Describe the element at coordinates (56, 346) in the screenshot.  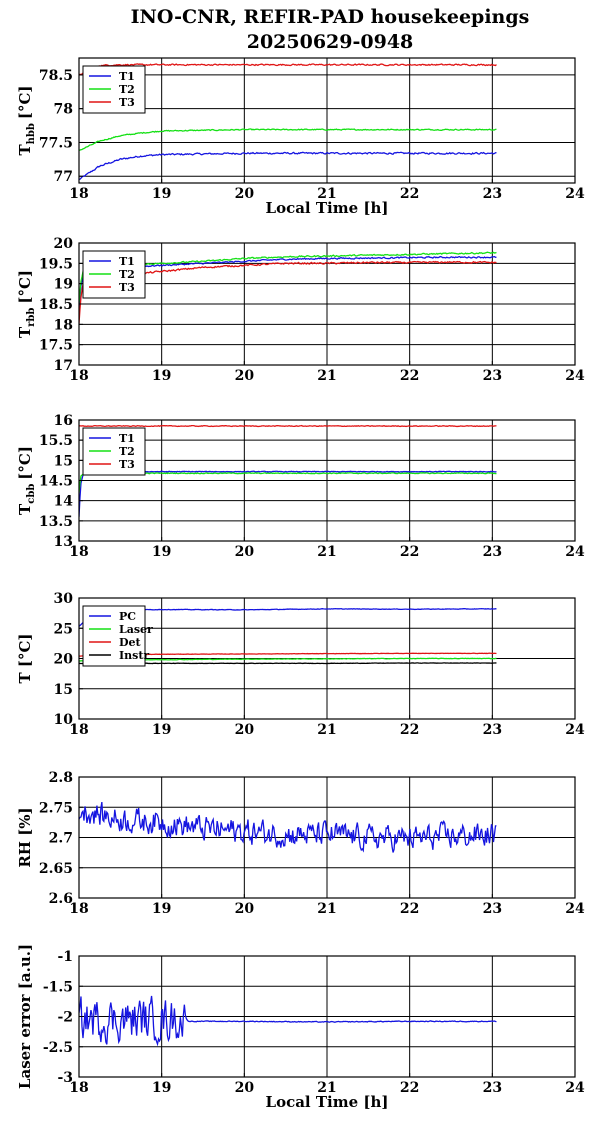
I see `y-tick-label: 17.5` at that location.